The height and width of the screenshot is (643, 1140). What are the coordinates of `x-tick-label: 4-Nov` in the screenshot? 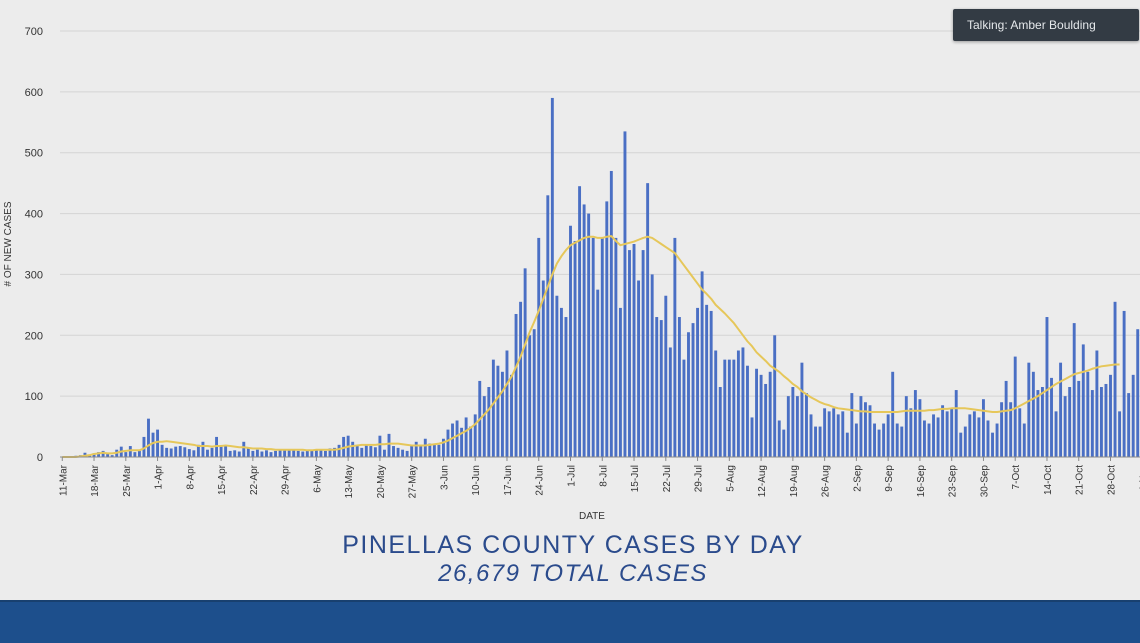 It's located at (1139, 478).